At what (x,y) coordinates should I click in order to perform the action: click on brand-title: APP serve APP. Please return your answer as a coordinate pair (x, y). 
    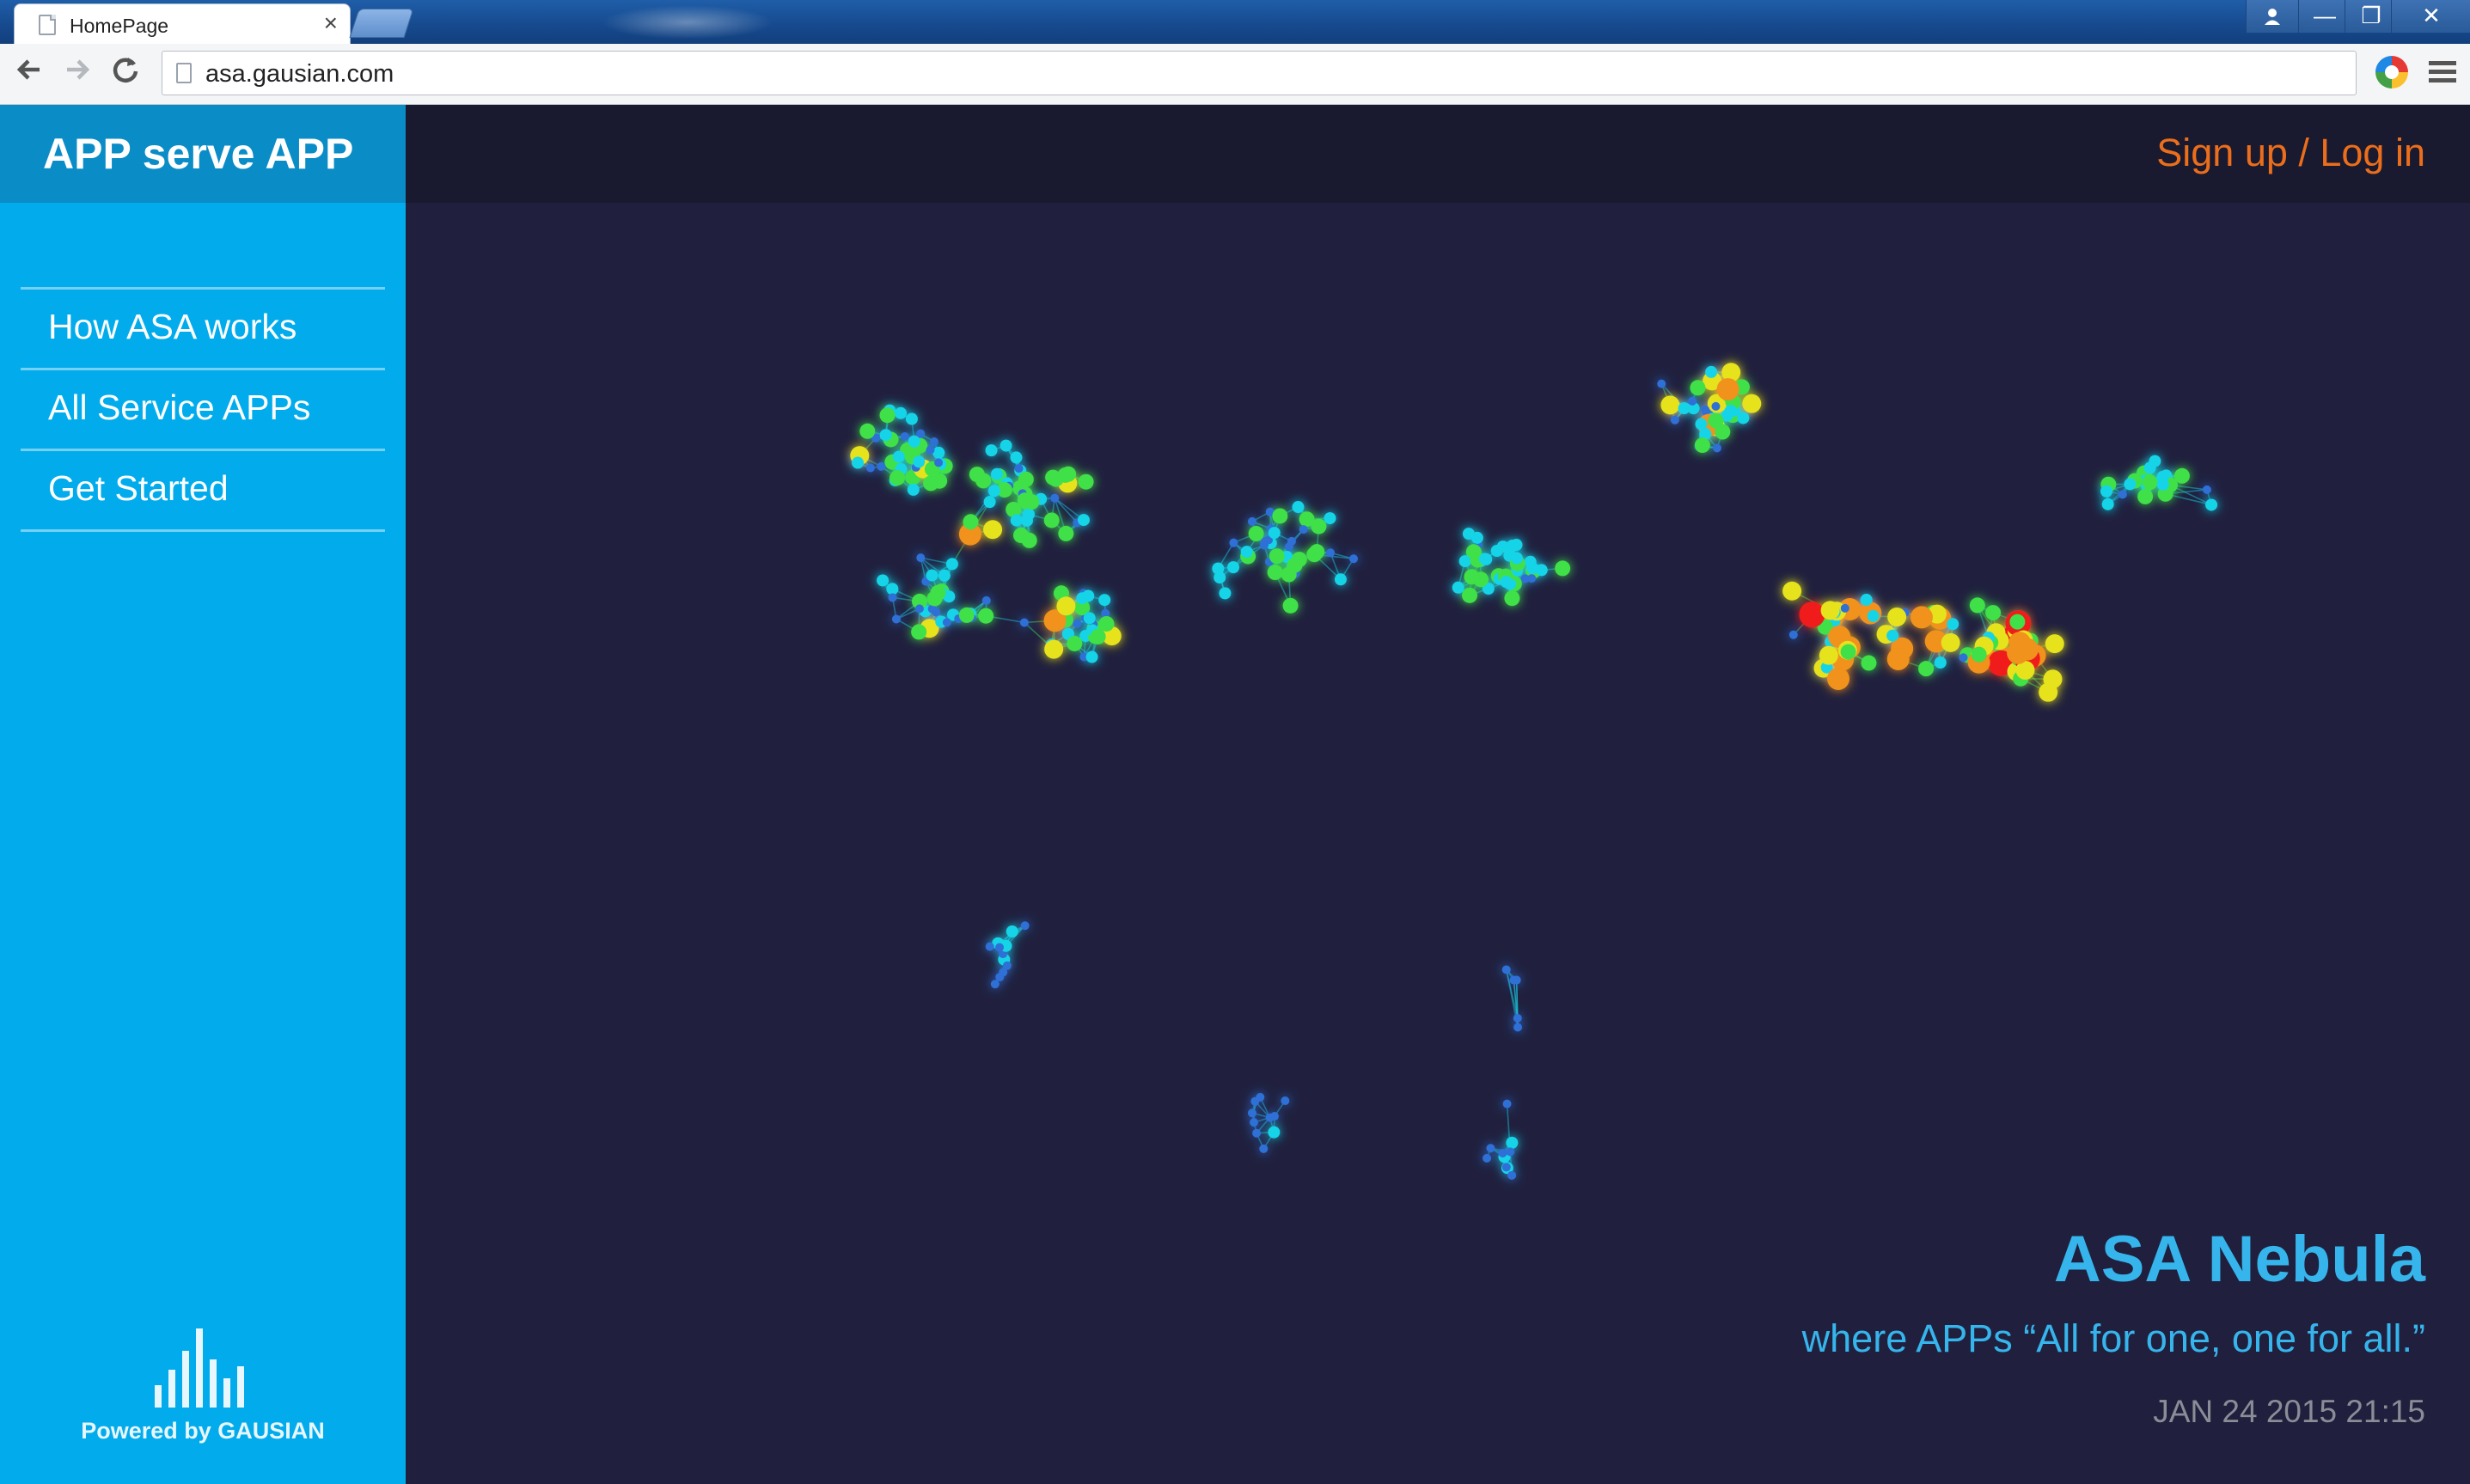
    Looking at the image, I should click on (198, 154).